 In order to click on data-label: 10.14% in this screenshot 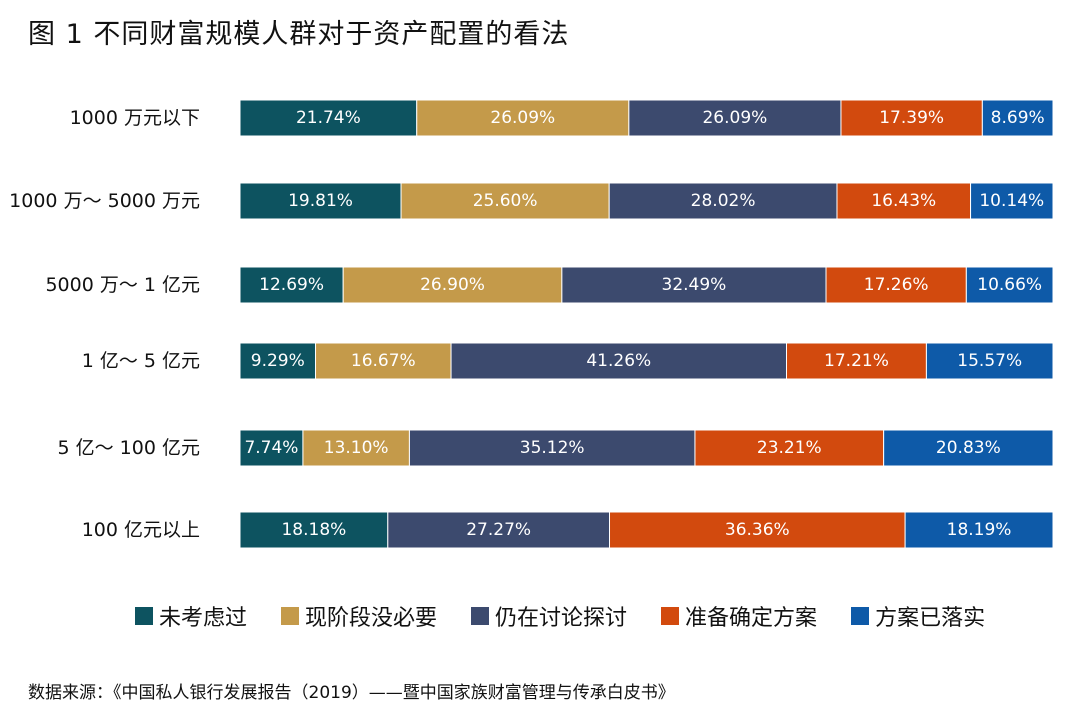, I will do `click(1011, 201)`.